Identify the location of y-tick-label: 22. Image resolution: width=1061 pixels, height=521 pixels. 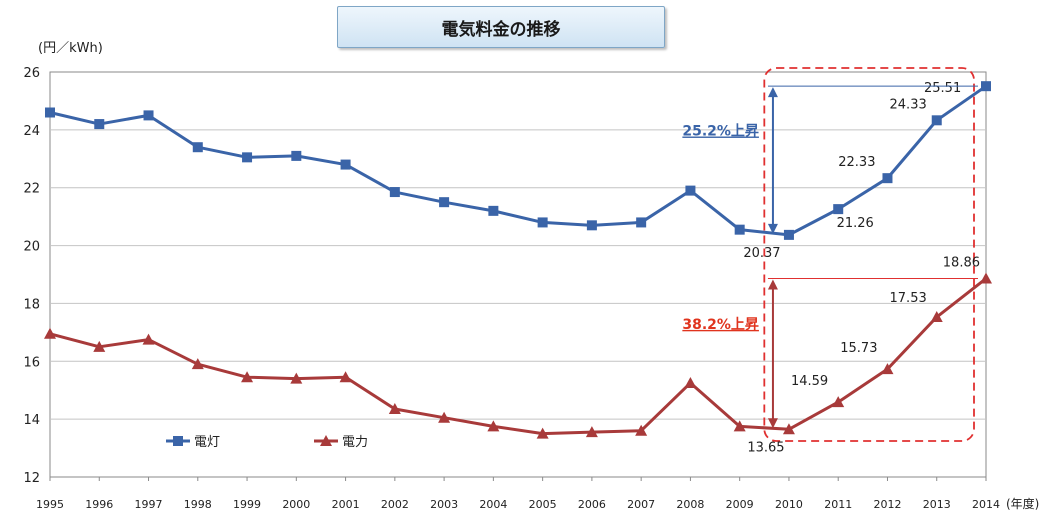
(31, 189).